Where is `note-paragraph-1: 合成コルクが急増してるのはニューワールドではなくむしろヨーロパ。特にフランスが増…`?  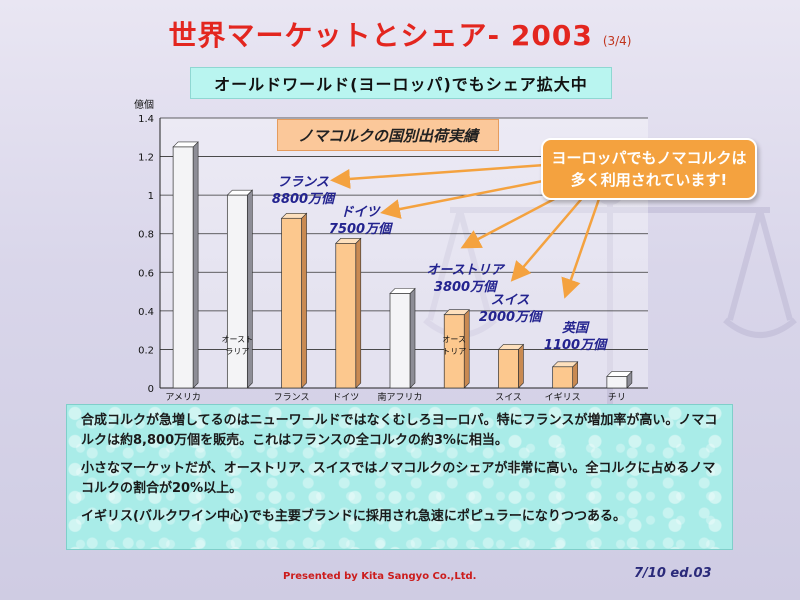
note-paragraph-1: 合成コルクが急増してるのはニューワールドではなくむしろヨーロパ。特にフランスが増… is located at coordinates (399, 430).